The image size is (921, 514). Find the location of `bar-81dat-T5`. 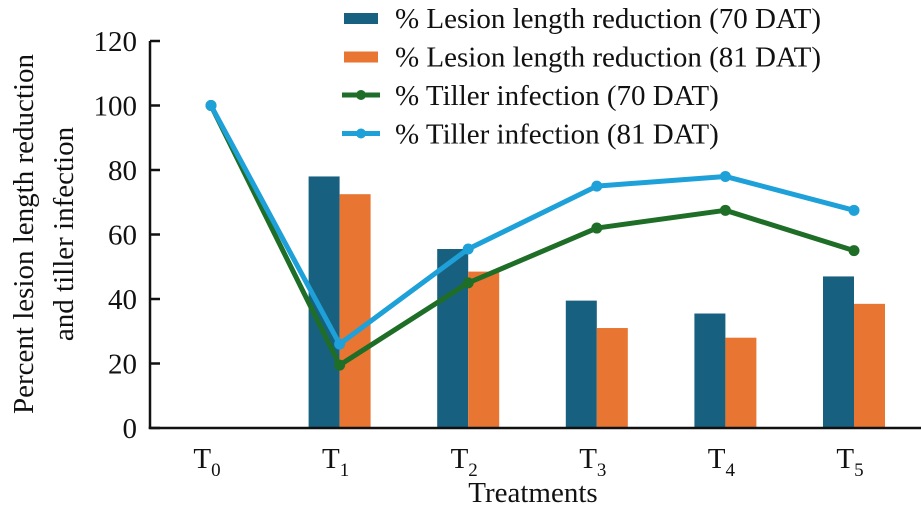

bar-81dat-T5 is located at coordinates (869, 365).